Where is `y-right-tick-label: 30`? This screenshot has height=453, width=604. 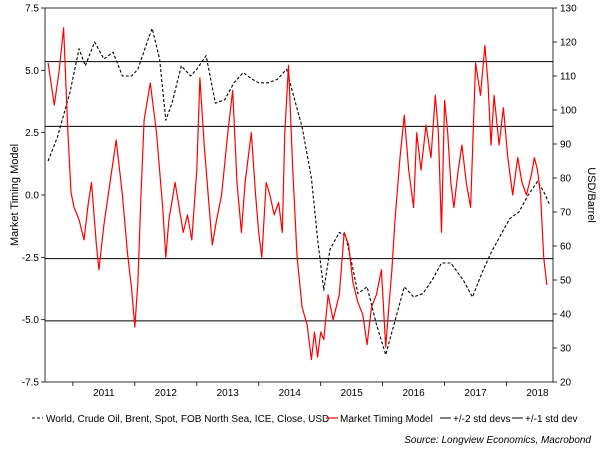
y-right-tick-label: 30 is located at coordinates (566, 349).